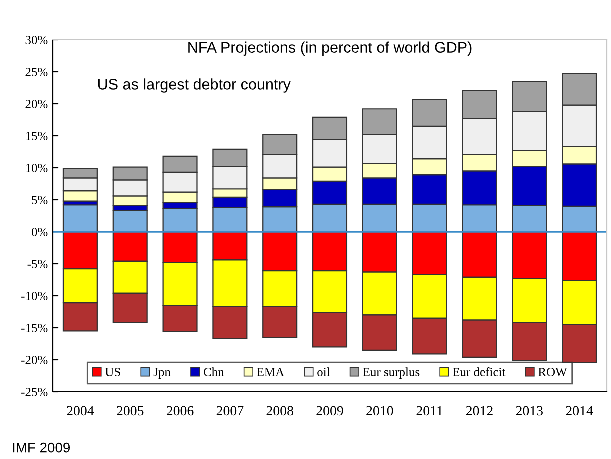 The height and width of the screenshot is (459, 611). Describe the element at coordinates (391, 373) in the screenshot. I see `legend-label: Eur surplus` at that location.